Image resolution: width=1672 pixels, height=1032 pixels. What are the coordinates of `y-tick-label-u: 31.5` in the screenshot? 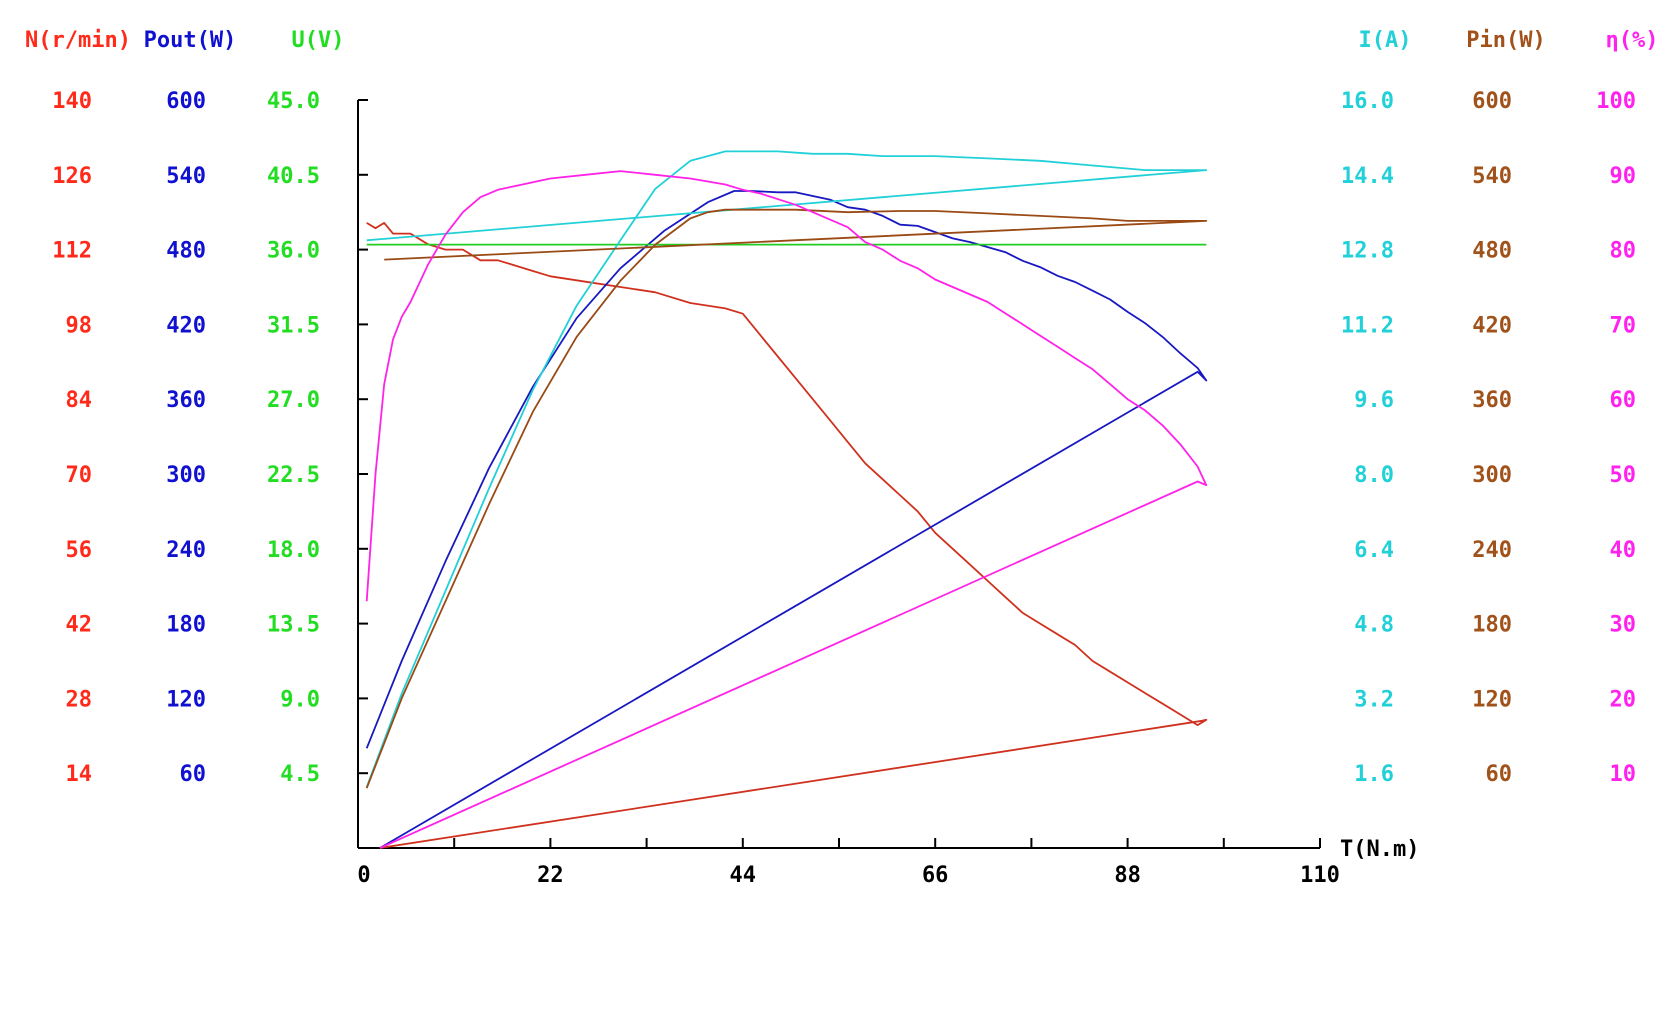 It's located at (293, 325).